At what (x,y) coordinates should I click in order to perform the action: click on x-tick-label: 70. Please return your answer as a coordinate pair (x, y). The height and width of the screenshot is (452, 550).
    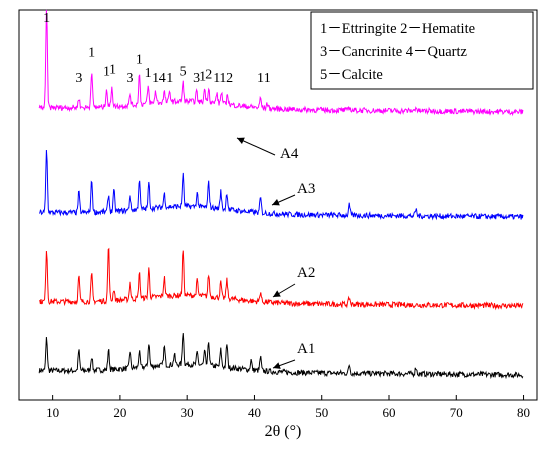
    Looking at the image, I should click on (456, 412).